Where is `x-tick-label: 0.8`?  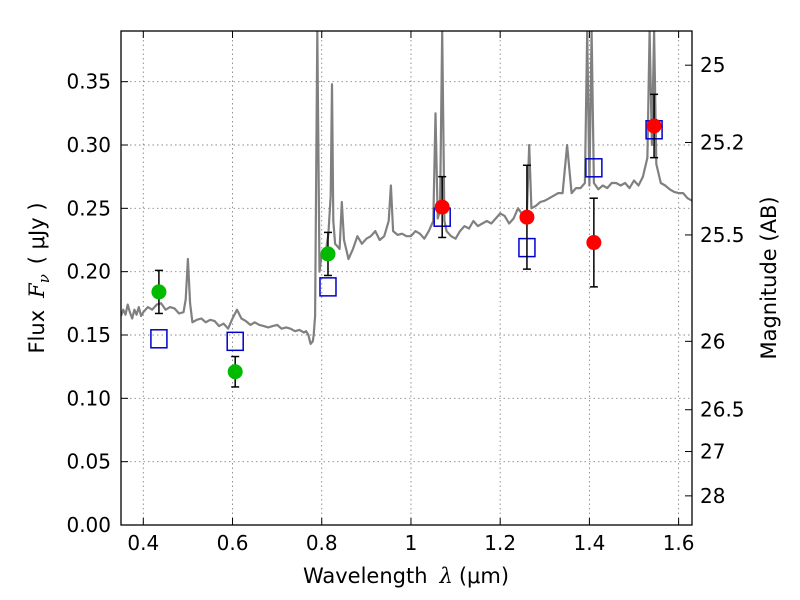
x-tick-label: 0.8 is located at coordinates (322, 543).